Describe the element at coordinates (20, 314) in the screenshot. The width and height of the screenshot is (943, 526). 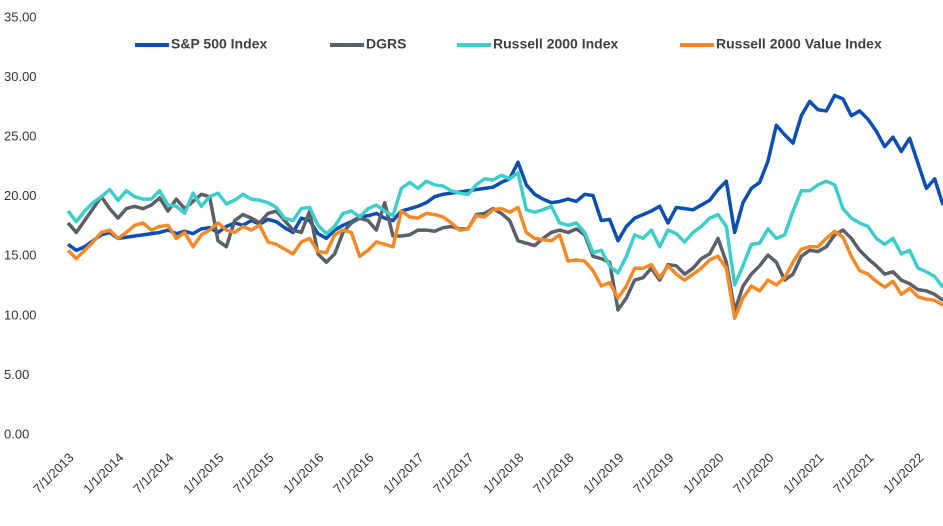
I see `y-tick-label: 10.00` at that location.